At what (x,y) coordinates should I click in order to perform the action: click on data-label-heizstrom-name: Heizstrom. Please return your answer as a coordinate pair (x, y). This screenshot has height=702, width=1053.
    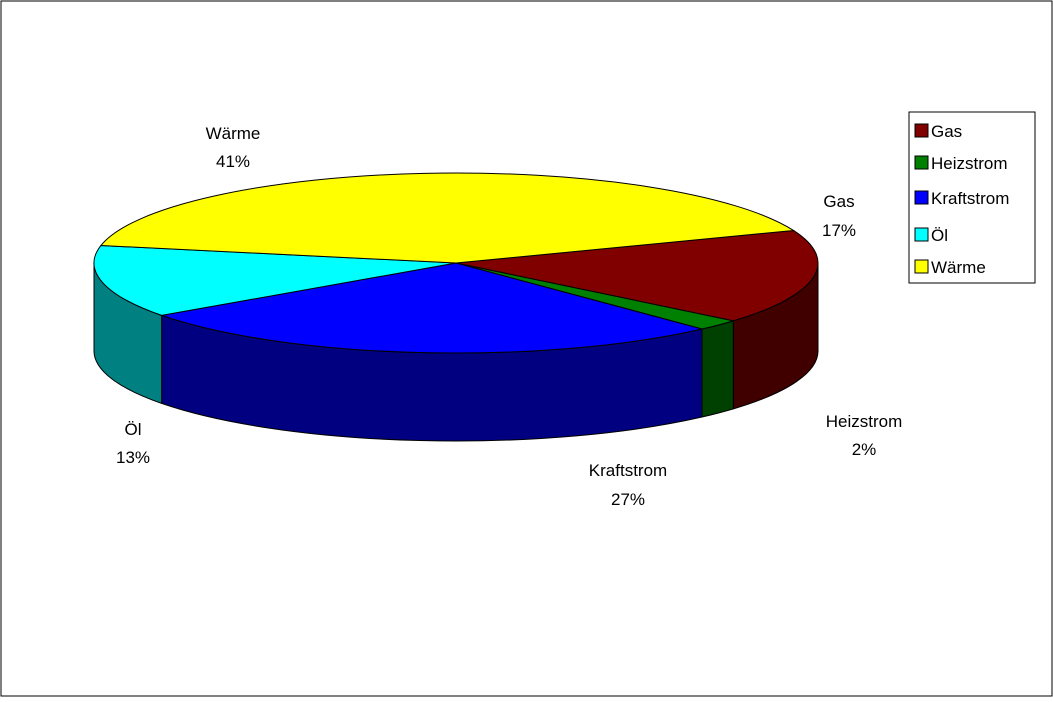
    Looking at the image, I should click on (864, 421).